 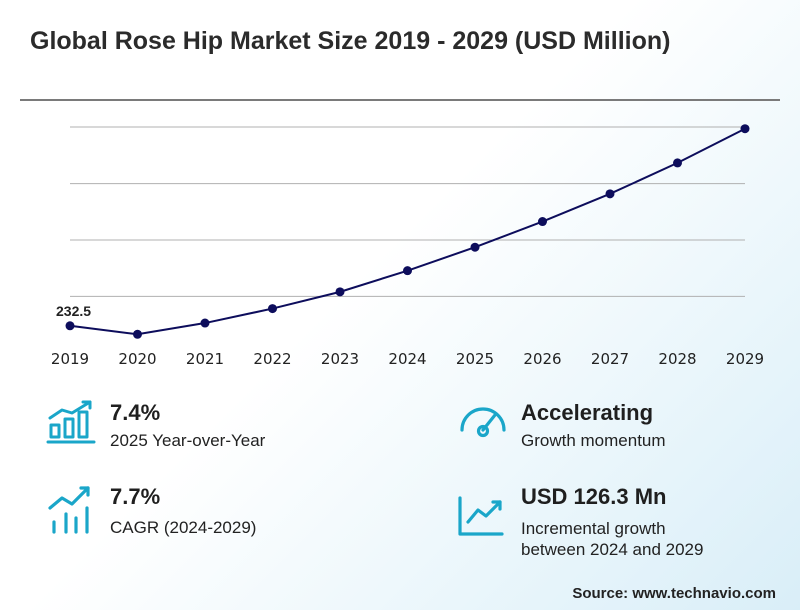 I want to click on x-tick-label: 2021, so click(x=205, y=359).